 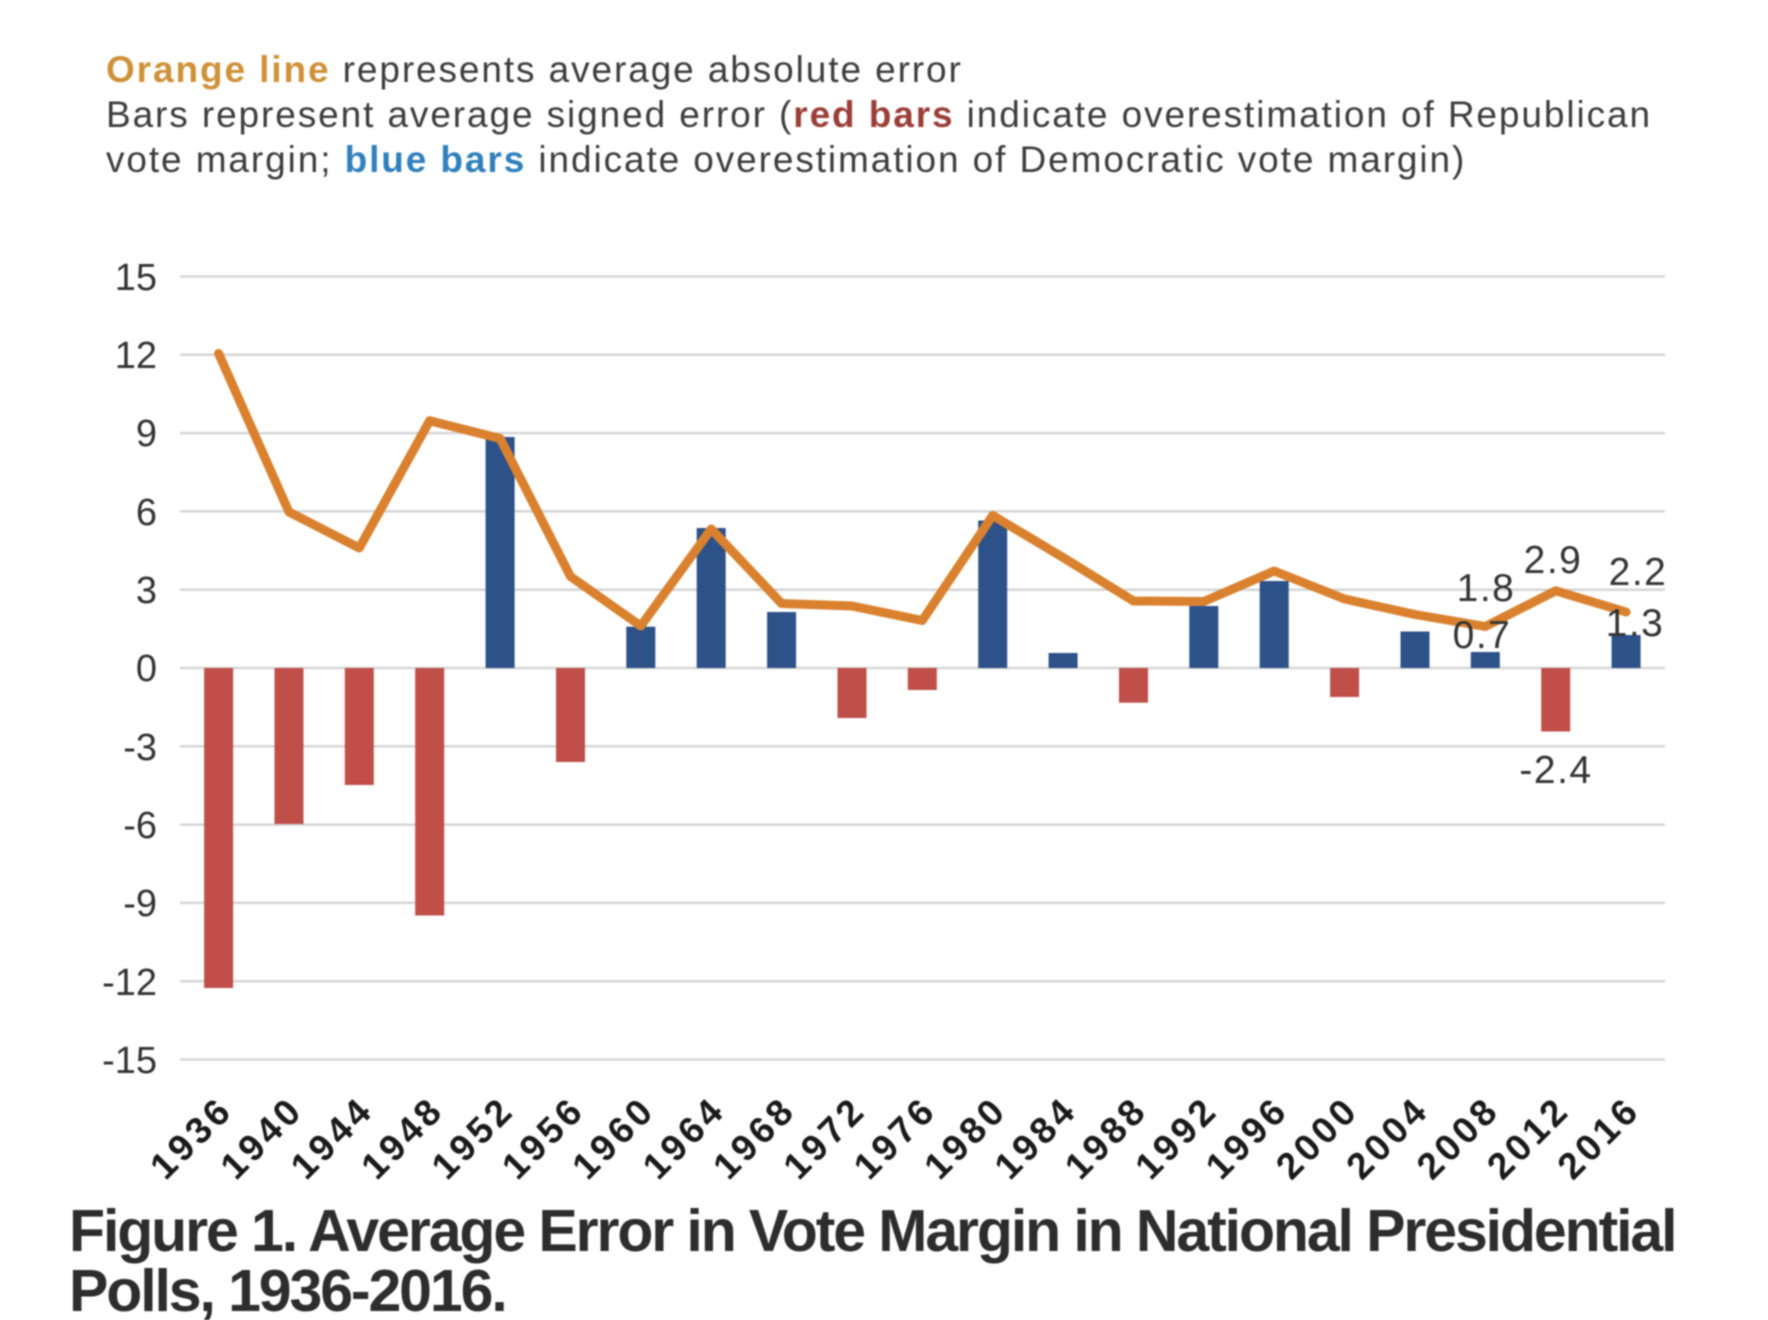 What do you see at coordinates (140, 748) in the screenshot?
I see `svg-text: -3` at bounding box center [140, 748].